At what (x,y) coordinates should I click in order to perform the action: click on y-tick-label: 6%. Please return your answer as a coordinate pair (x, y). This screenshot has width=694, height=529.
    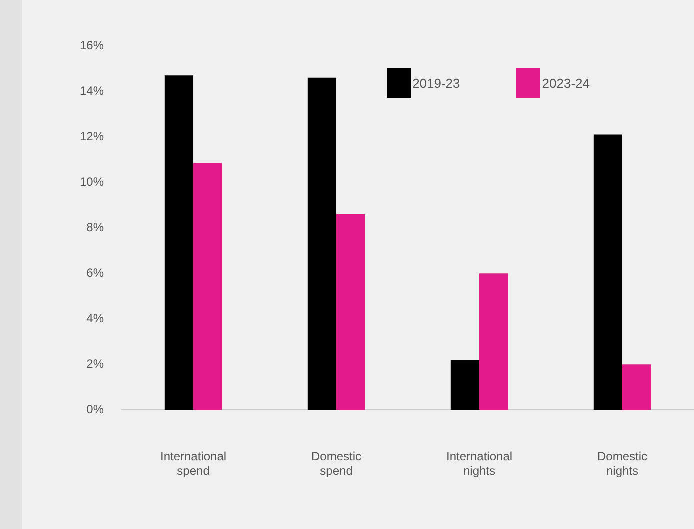
    Looking at the image, I should click on (95, 273).